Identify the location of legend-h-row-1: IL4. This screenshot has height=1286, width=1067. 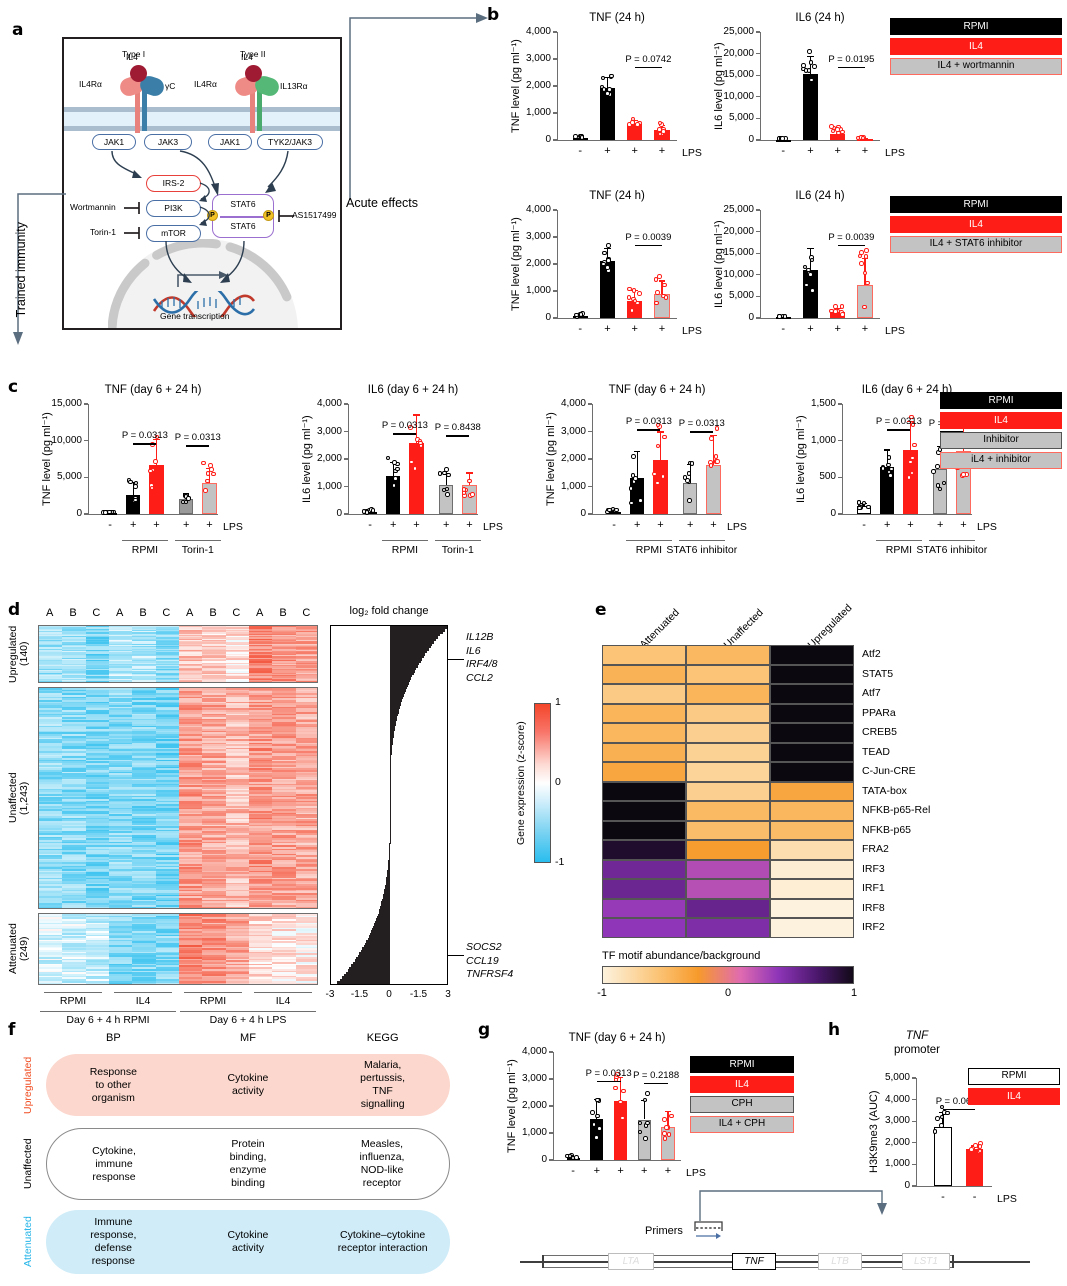
(1014, 1096).